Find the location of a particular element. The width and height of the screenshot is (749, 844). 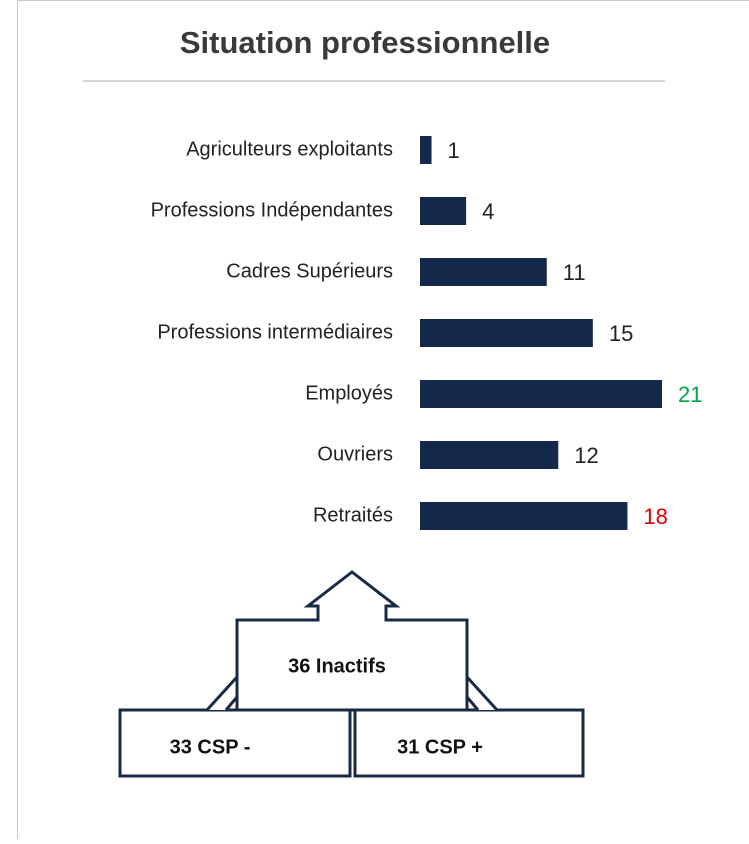

category-label: Cadres Supérieurs is located at coordinates (309, 271).